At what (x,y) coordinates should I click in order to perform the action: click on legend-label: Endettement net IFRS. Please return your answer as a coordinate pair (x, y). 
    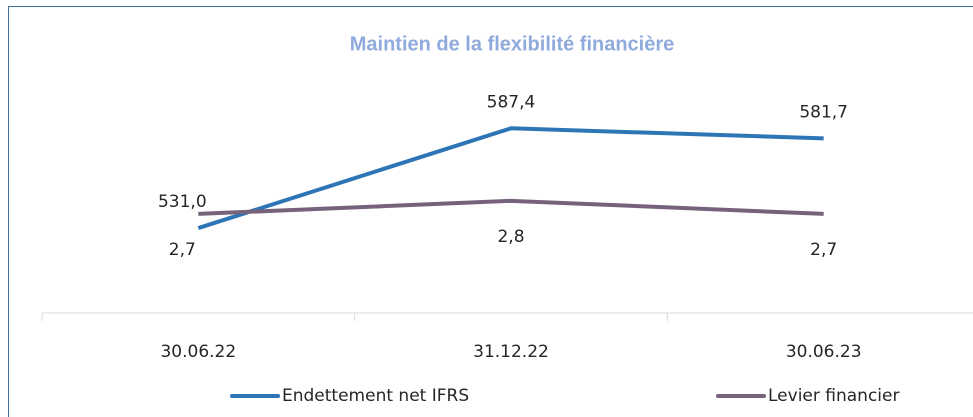
    Looking at the image, I should click on (375, 396).